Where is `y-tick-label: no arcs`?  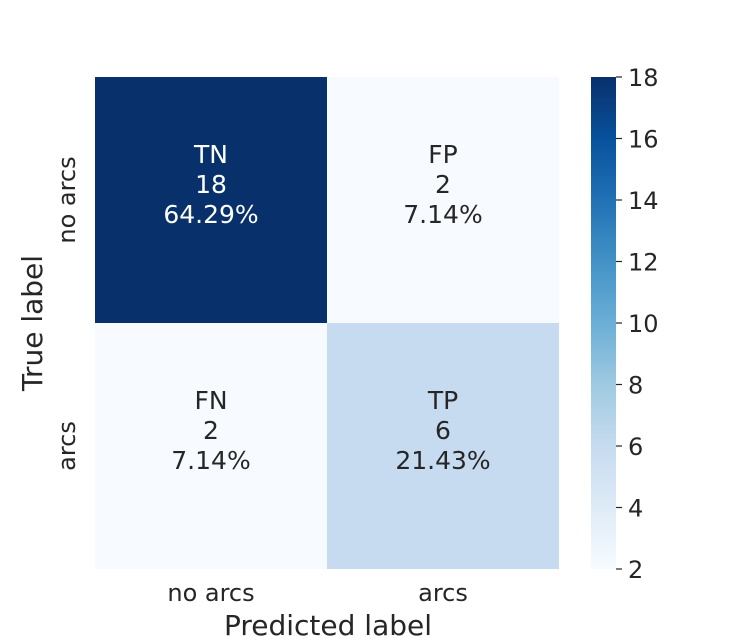 y-tick-label: no arcs is located at coordinates (67, 199).